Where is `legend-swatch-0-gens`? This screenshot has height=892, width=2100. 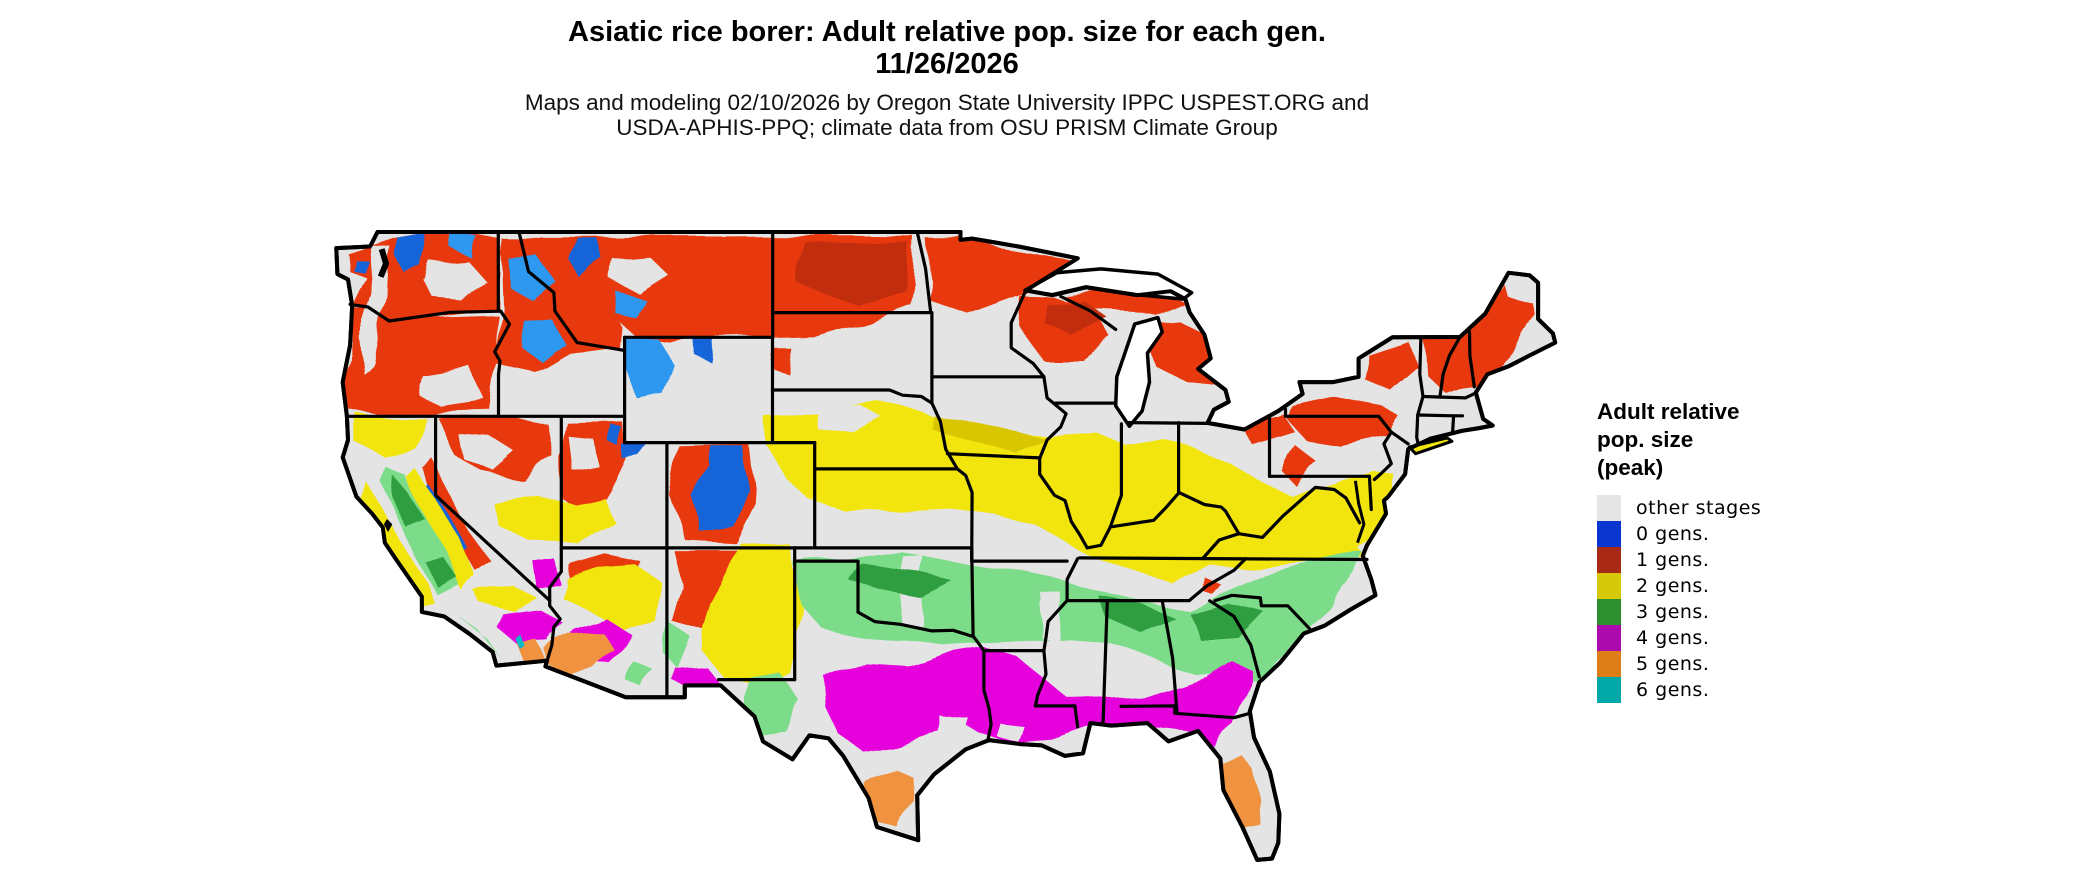 legend-swatch-0-gens is located at coordinates (1609, 534).